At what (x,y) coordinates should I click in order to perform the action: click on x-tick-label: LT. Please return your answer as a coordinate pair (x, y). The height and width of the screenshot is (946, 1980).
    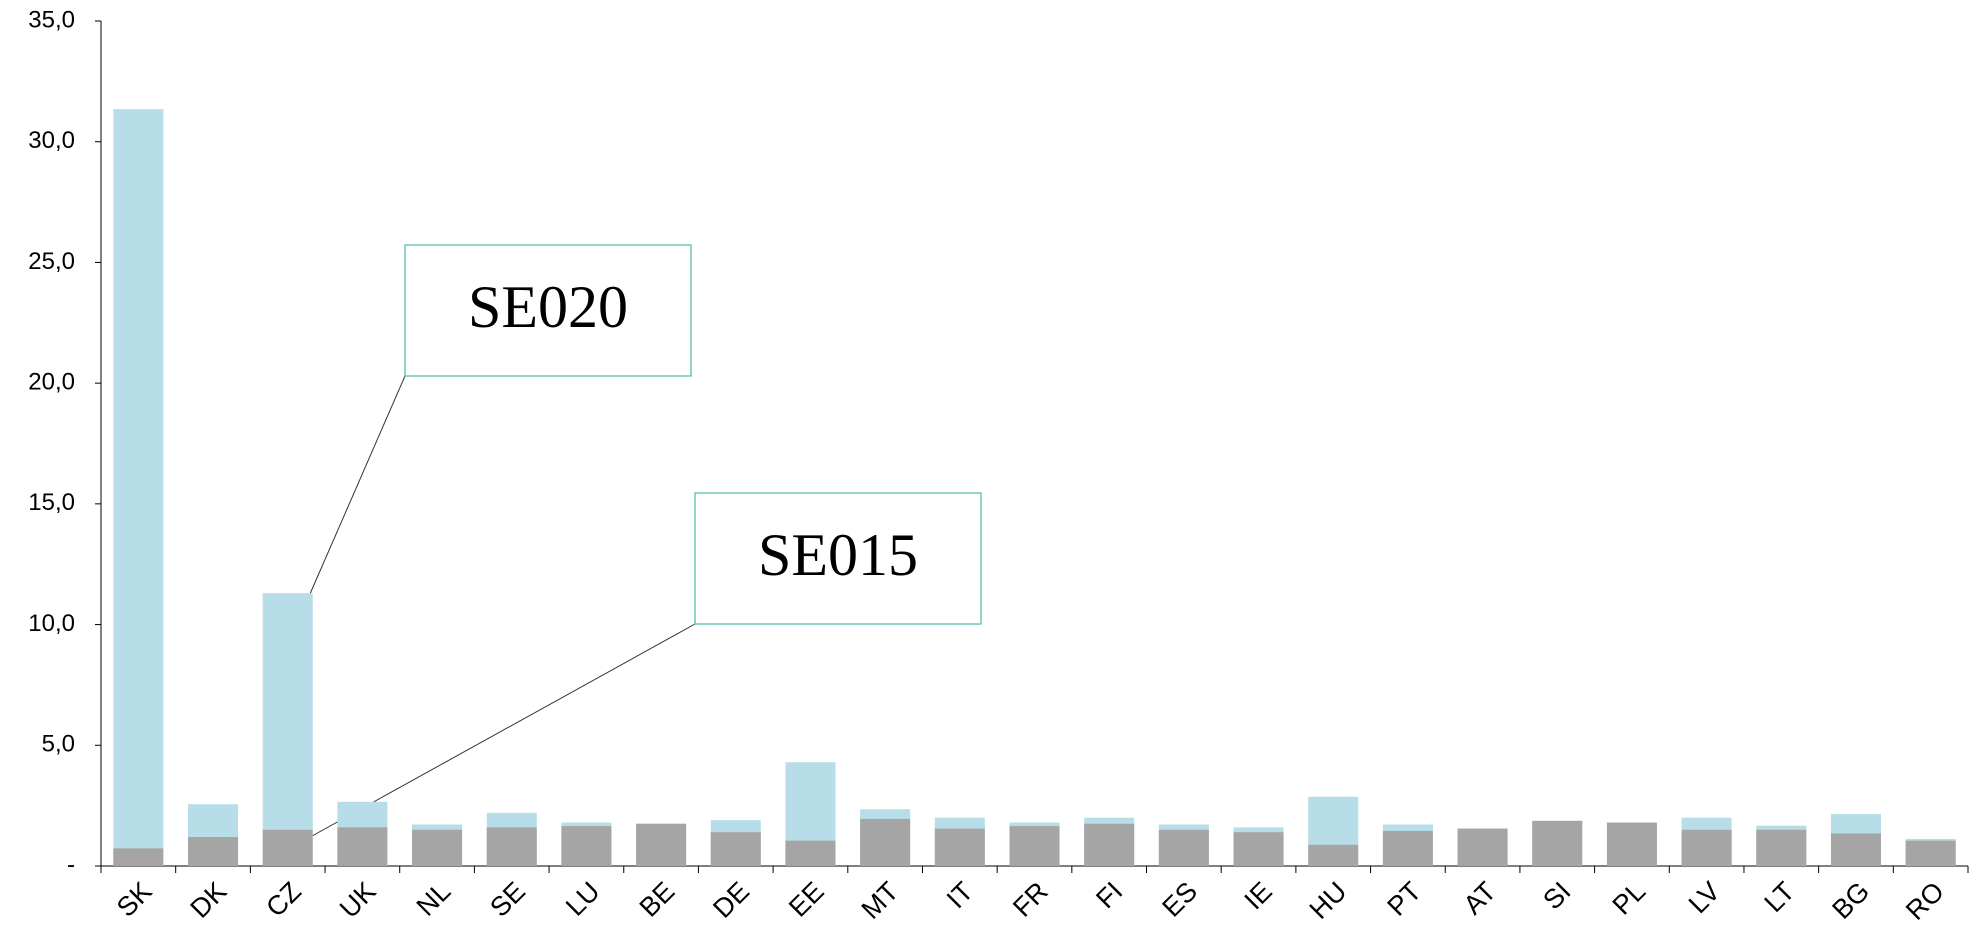
    Looking at the image, I should click on (1779, 897).